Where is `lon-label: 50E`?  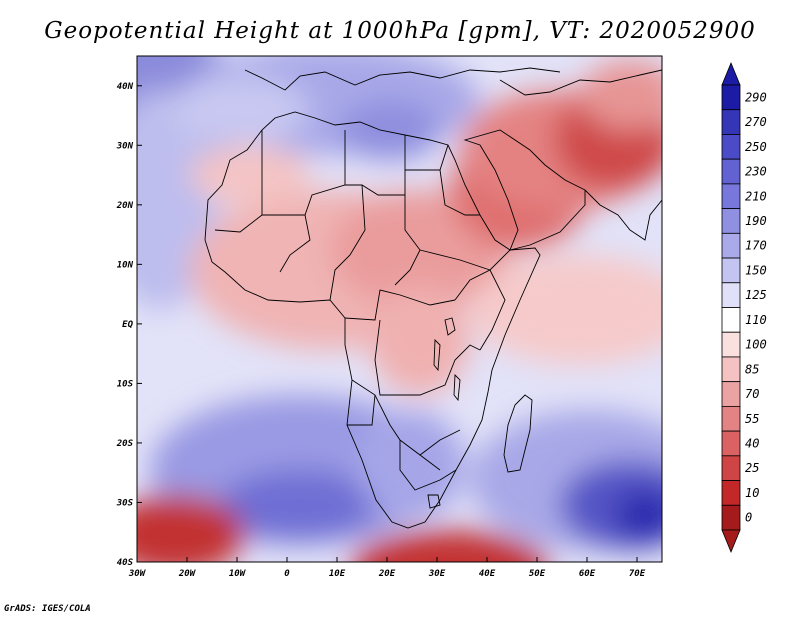
lon-label: 50E is located at coordinates (537, 574).